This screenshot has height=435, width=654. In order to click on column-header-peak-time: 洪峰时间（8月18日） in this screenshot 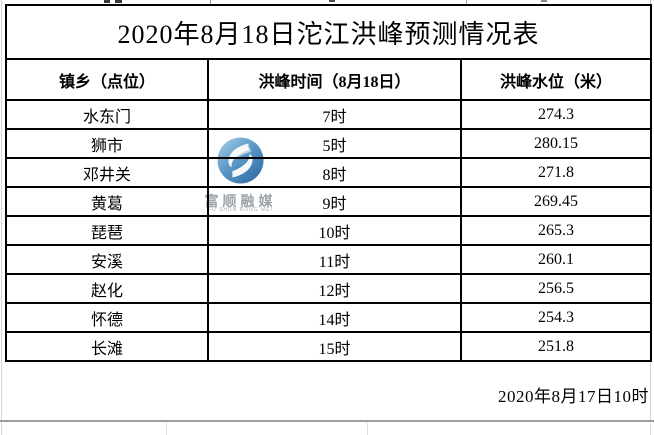, I will do `click(334, 79)`.